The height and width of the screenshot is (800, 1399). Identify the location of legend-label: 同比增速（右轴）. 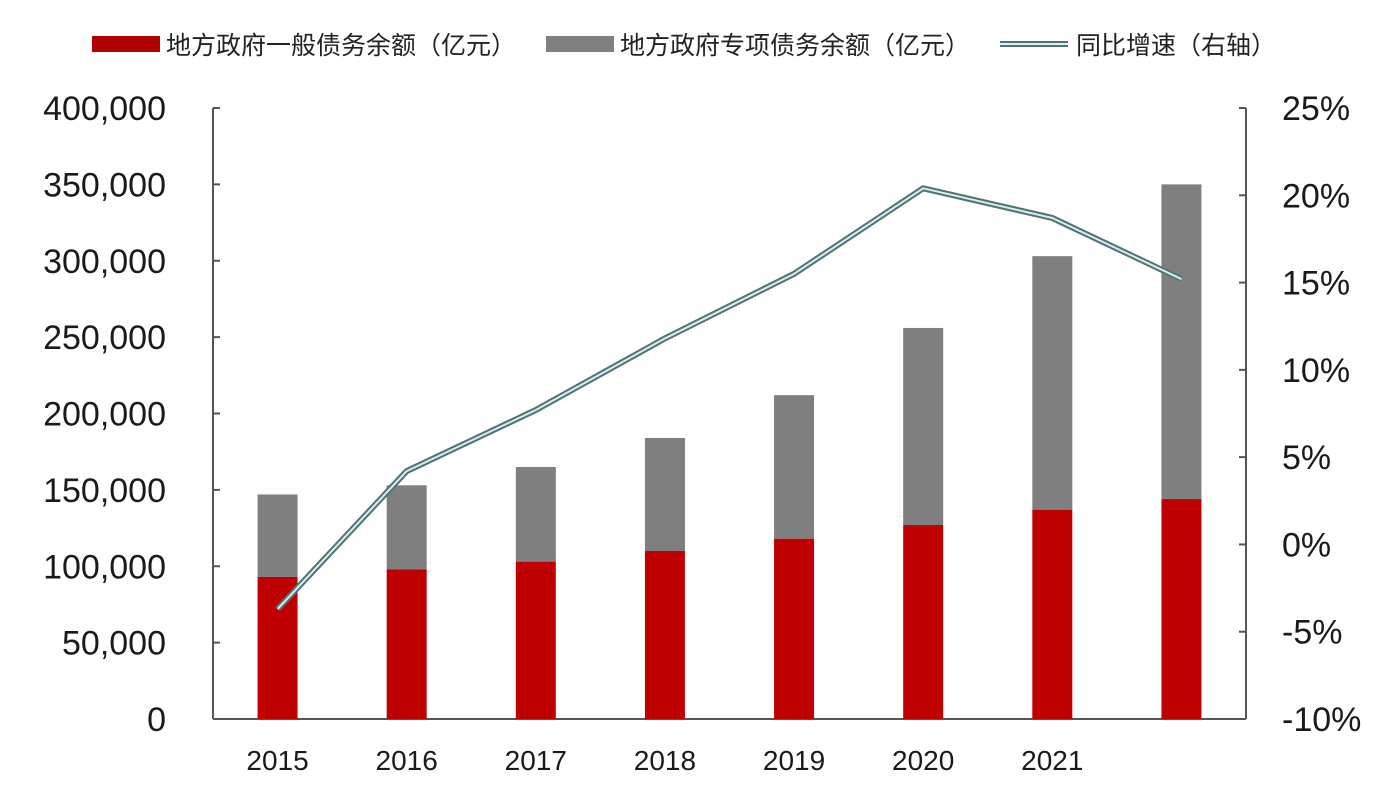
(1176, 45).